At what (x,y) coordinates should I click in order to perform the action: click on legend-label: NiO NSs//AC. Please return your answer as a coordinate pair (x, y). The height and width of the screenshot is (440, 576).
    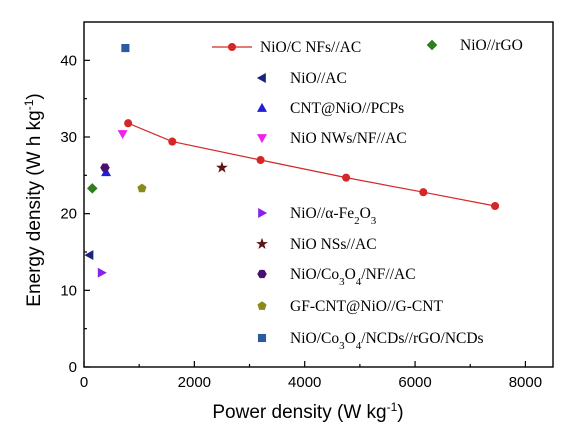
    Looking at the image, I should click on (333, 244).